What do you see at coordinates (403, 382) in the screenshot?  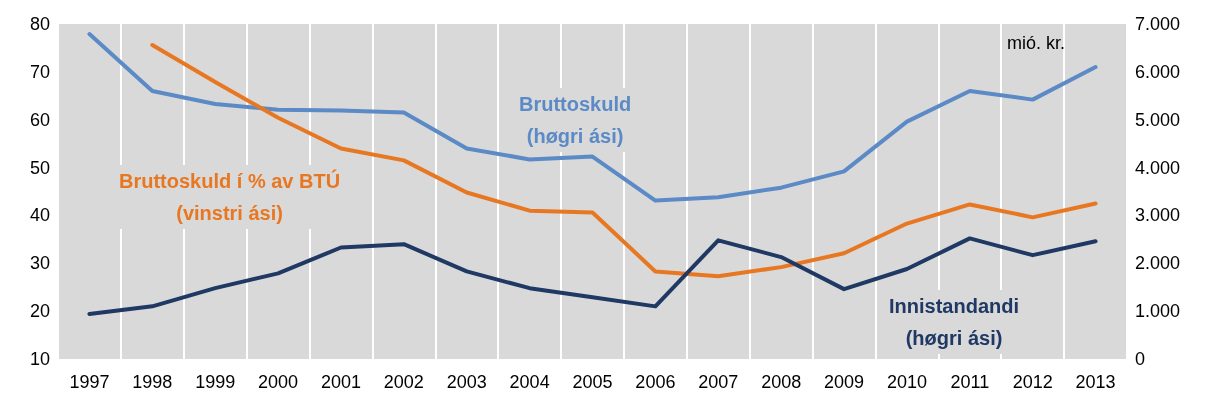 I see `x-tick-label: 2002` at bounding box center [403, 382].